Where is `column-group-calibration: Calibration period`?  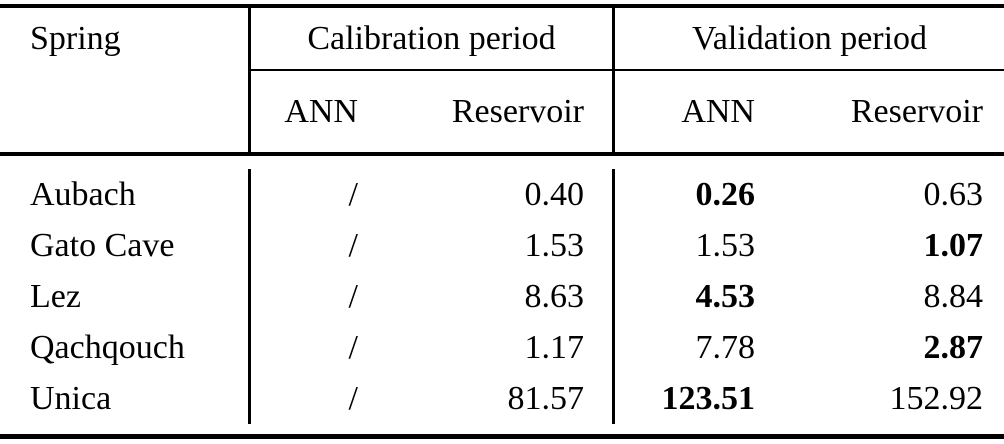 column-group-calibration: Calibration period is located at coordinates (430, 38).